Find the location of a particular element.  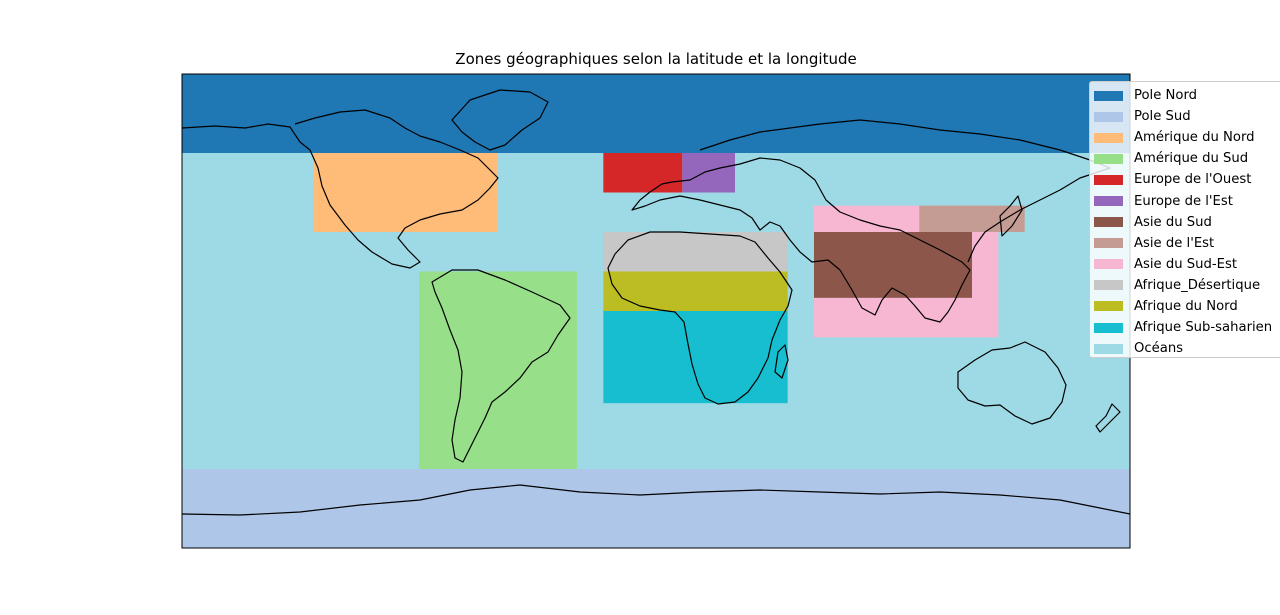

legend-label: Pole Nord is located at coordinates (1166, 96).